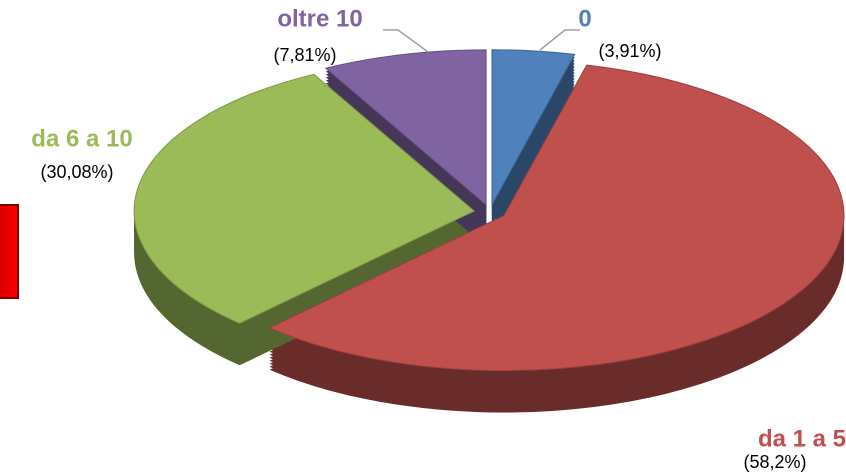 Image resolution: width=846 pixels, height=474 pixels. Describe the element at coordinates (629, 51) in the screenshot. I see `value-label: (3,91%)` at that location.